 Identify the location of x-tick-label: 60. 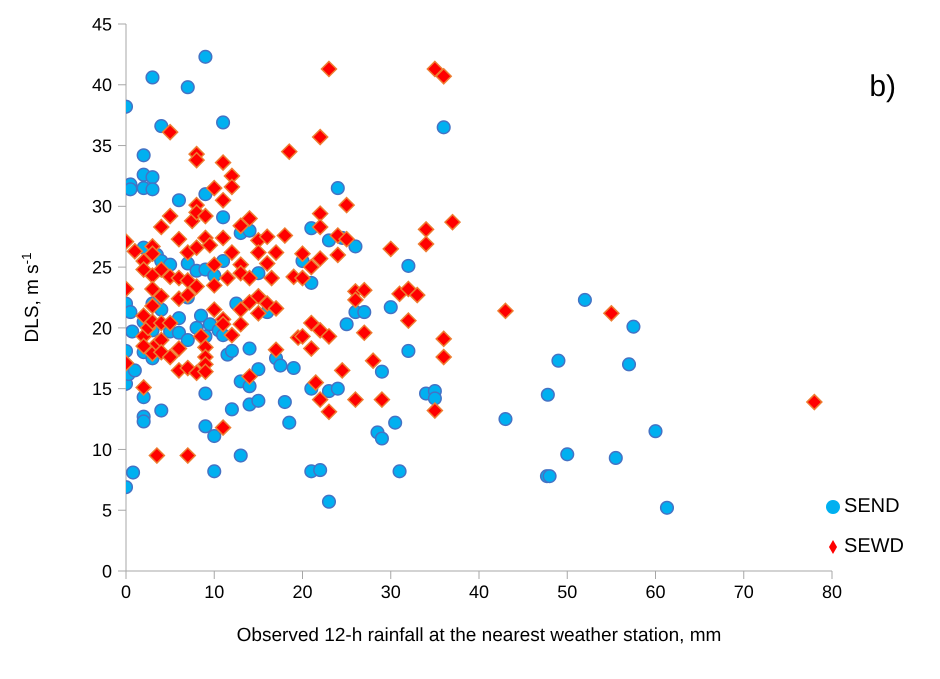
(655, 592).